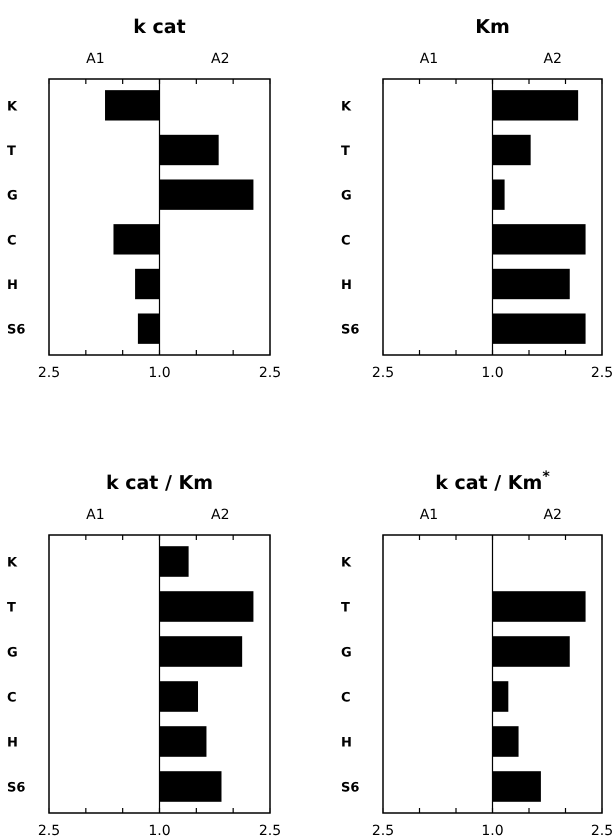  I want to click on chart-title: k cat / Km, so click(160, 483).